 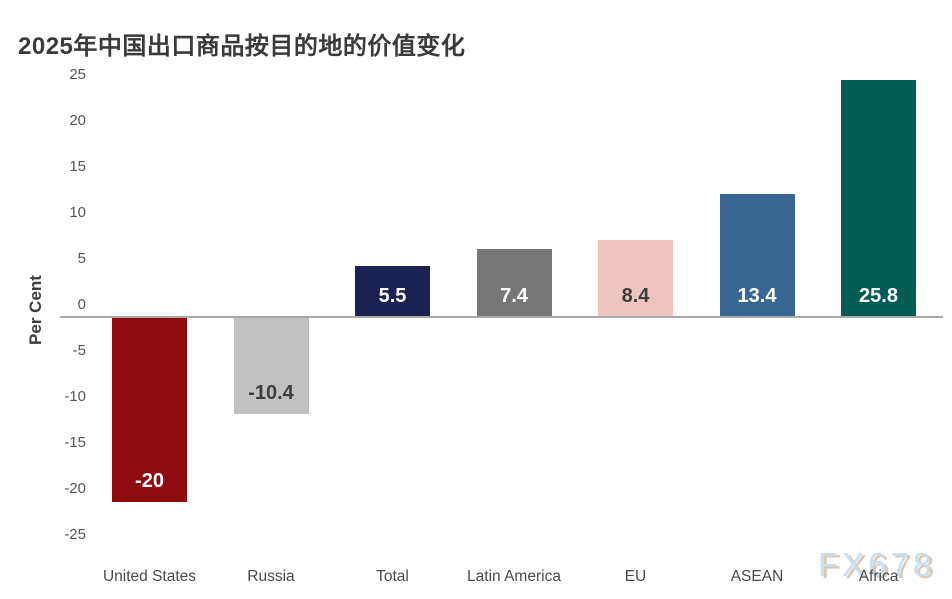 What do you see at coordinates (271, 576) in the screenshot?
I see `category-label-russia: Russia` at bounding box center [271, 576].